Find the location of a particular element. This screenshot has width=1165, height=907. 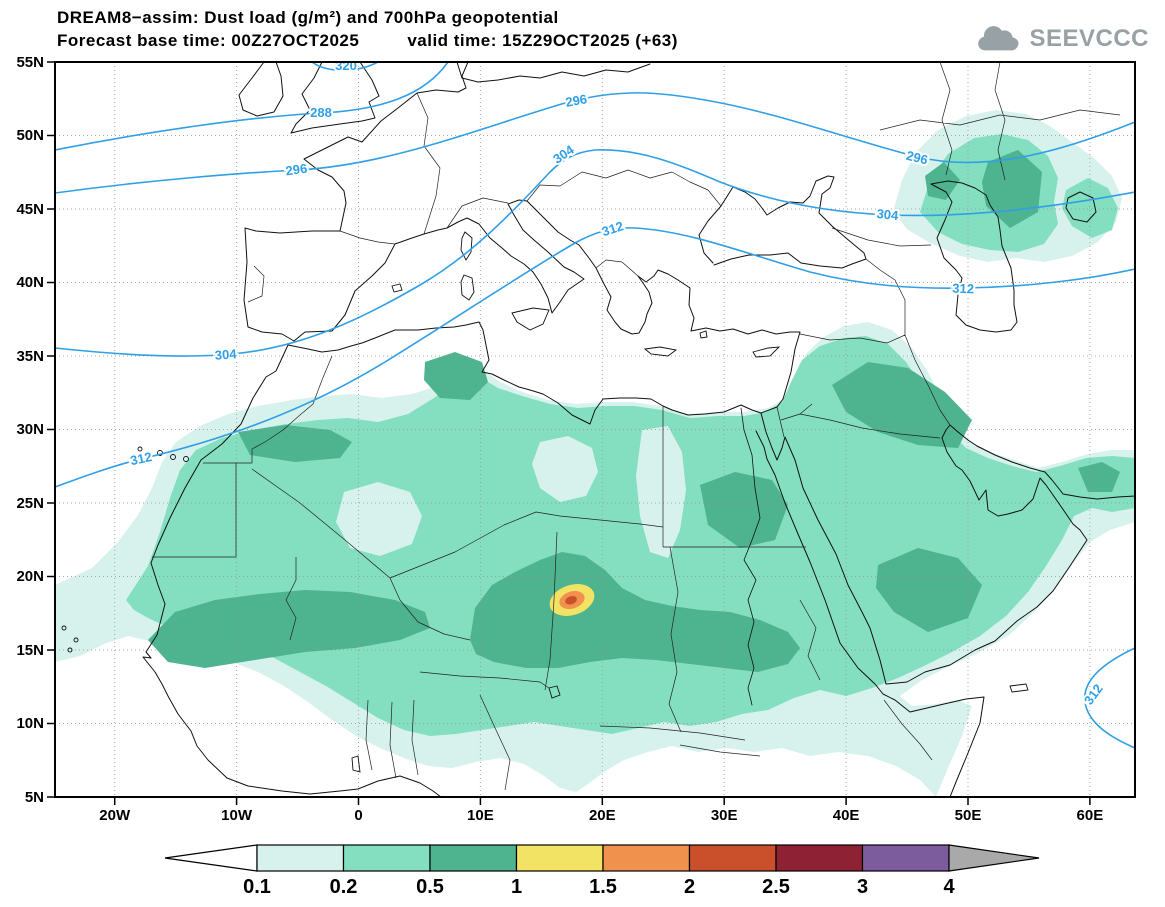

contour-label: 320 is located at coordinates (346, 65).